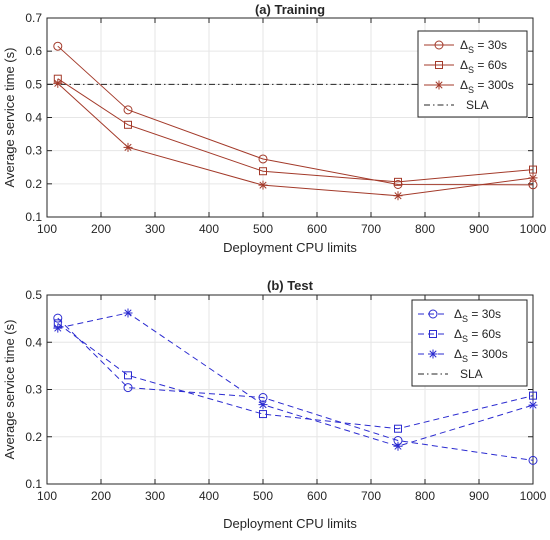  Describe the element at coordinates (290, 9) in the screenshot. I see `chart-title: (a) Training` at that location.